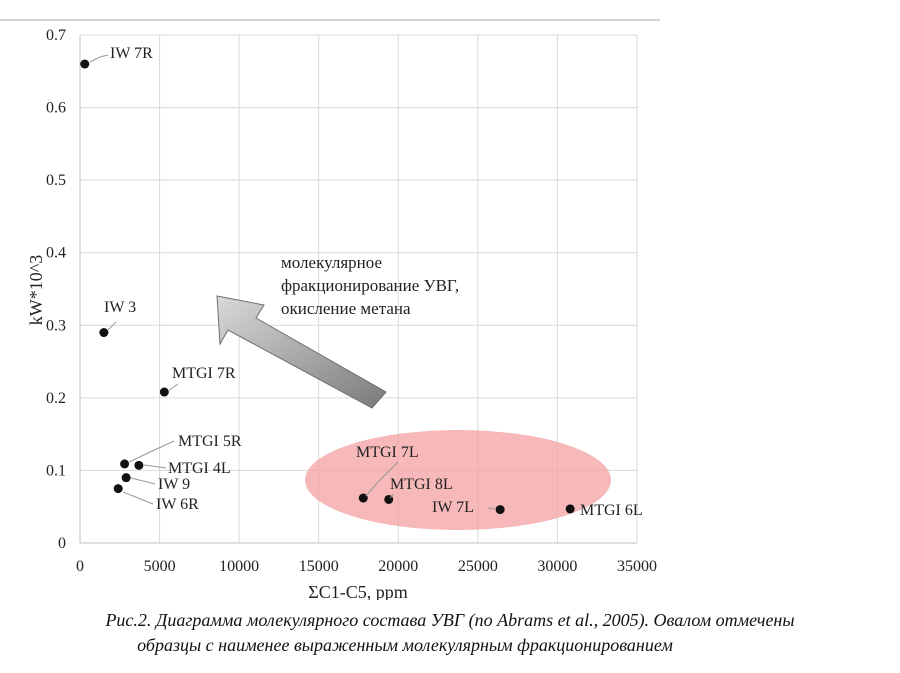 The height and width of the screenshot is (673, 900). What do you see at coordinates (387, 452) in the screenshot?
I see `point-label: MTGI 7L` at bounding box center [387, 452].